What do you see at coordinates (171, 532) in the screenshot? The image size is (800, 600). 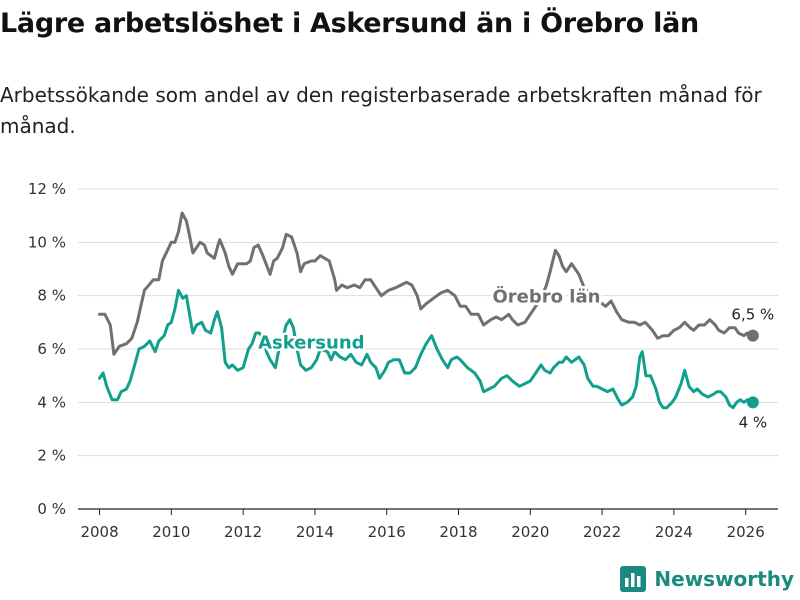 I see `x-tick-label: 2010` at bounding box center [171, 532].